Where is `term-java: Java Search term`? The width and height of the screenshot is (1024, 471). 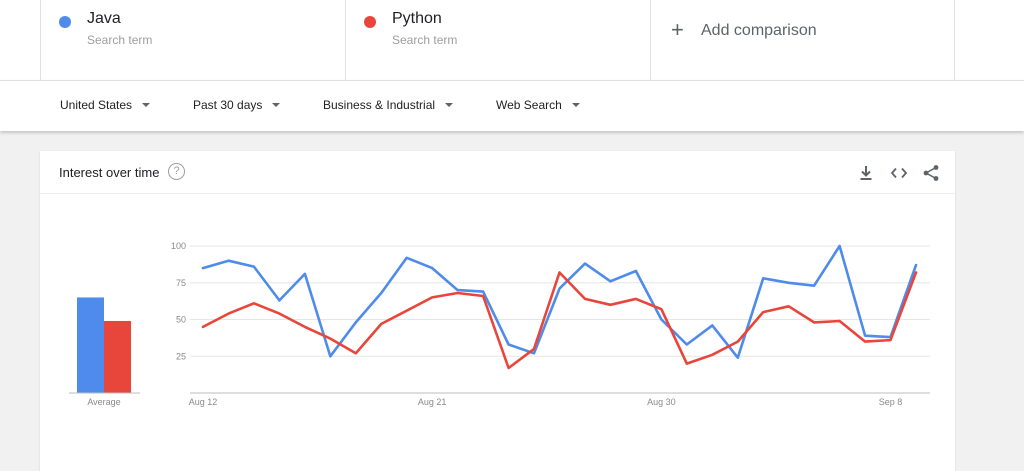
term-java: Java Search term is located at coordinates (192, 40).